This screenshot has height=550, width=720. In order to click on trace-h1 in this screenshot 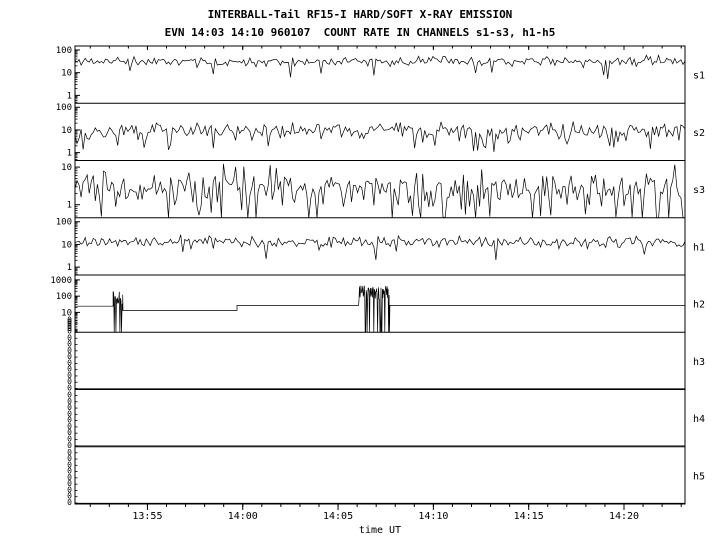, I will do `click(380, 247)`.